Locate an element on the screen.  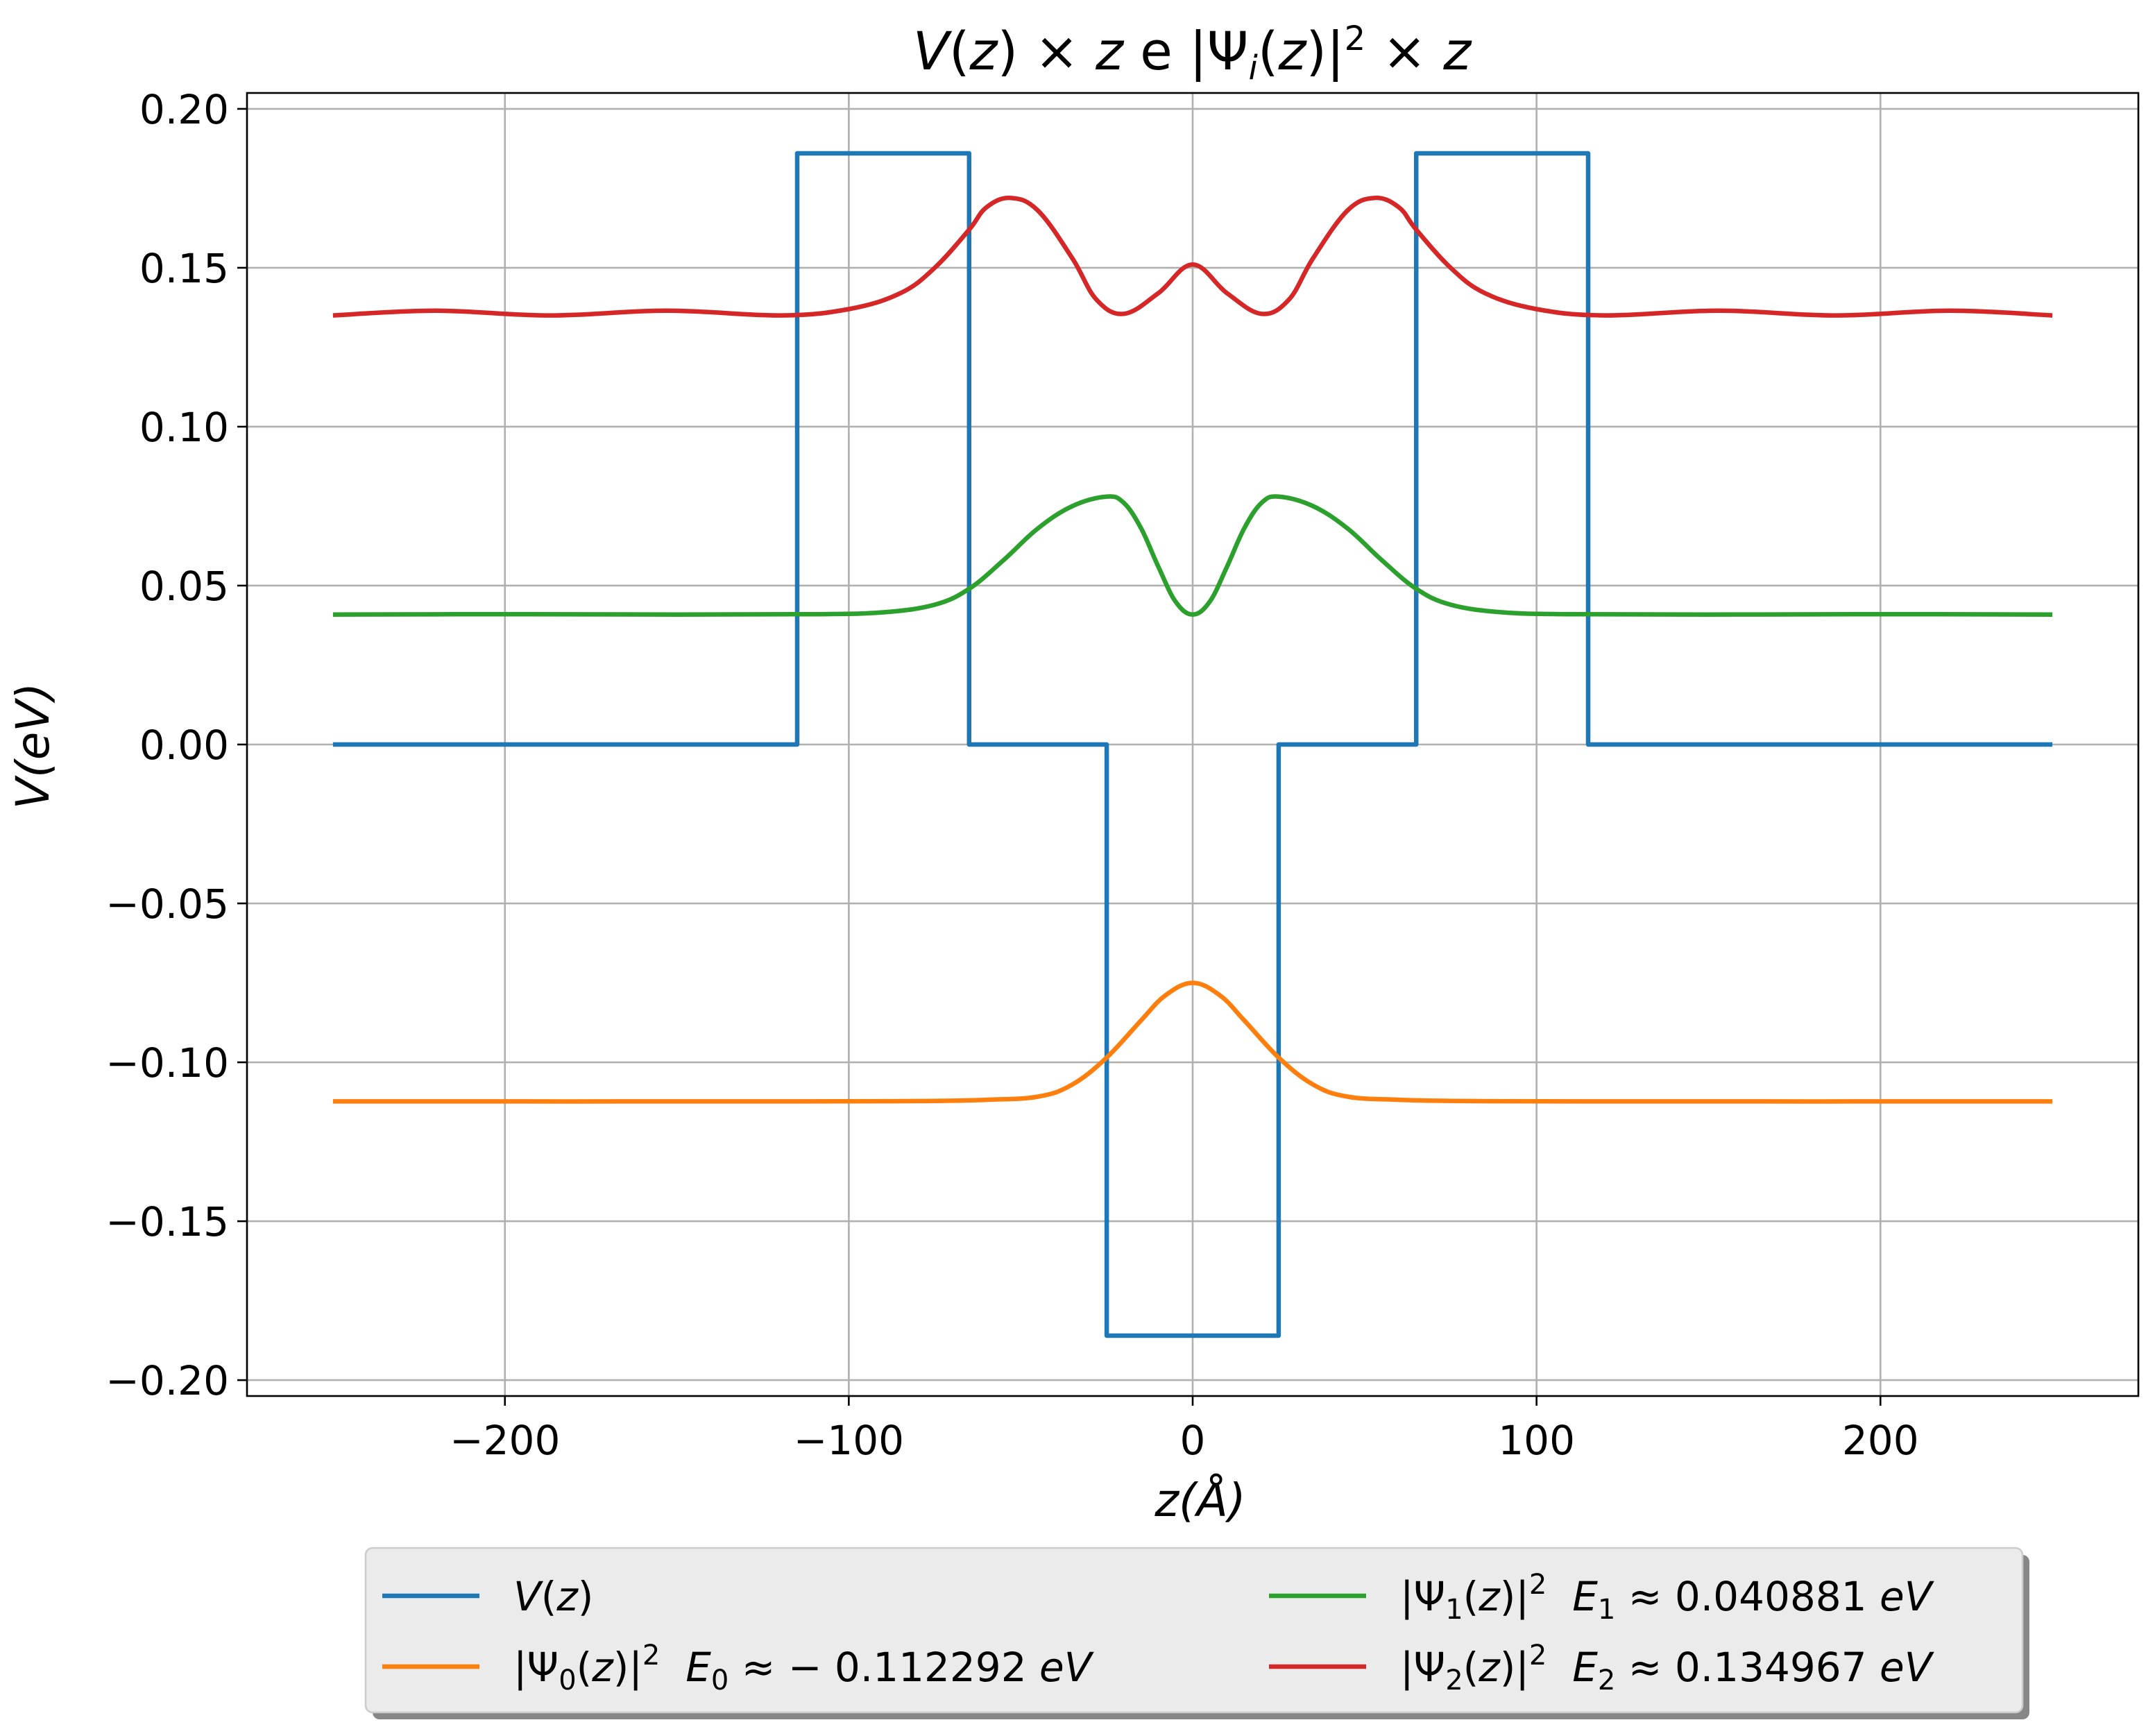
y-tick-label: 0.00 is located at coordinates (184, 745).